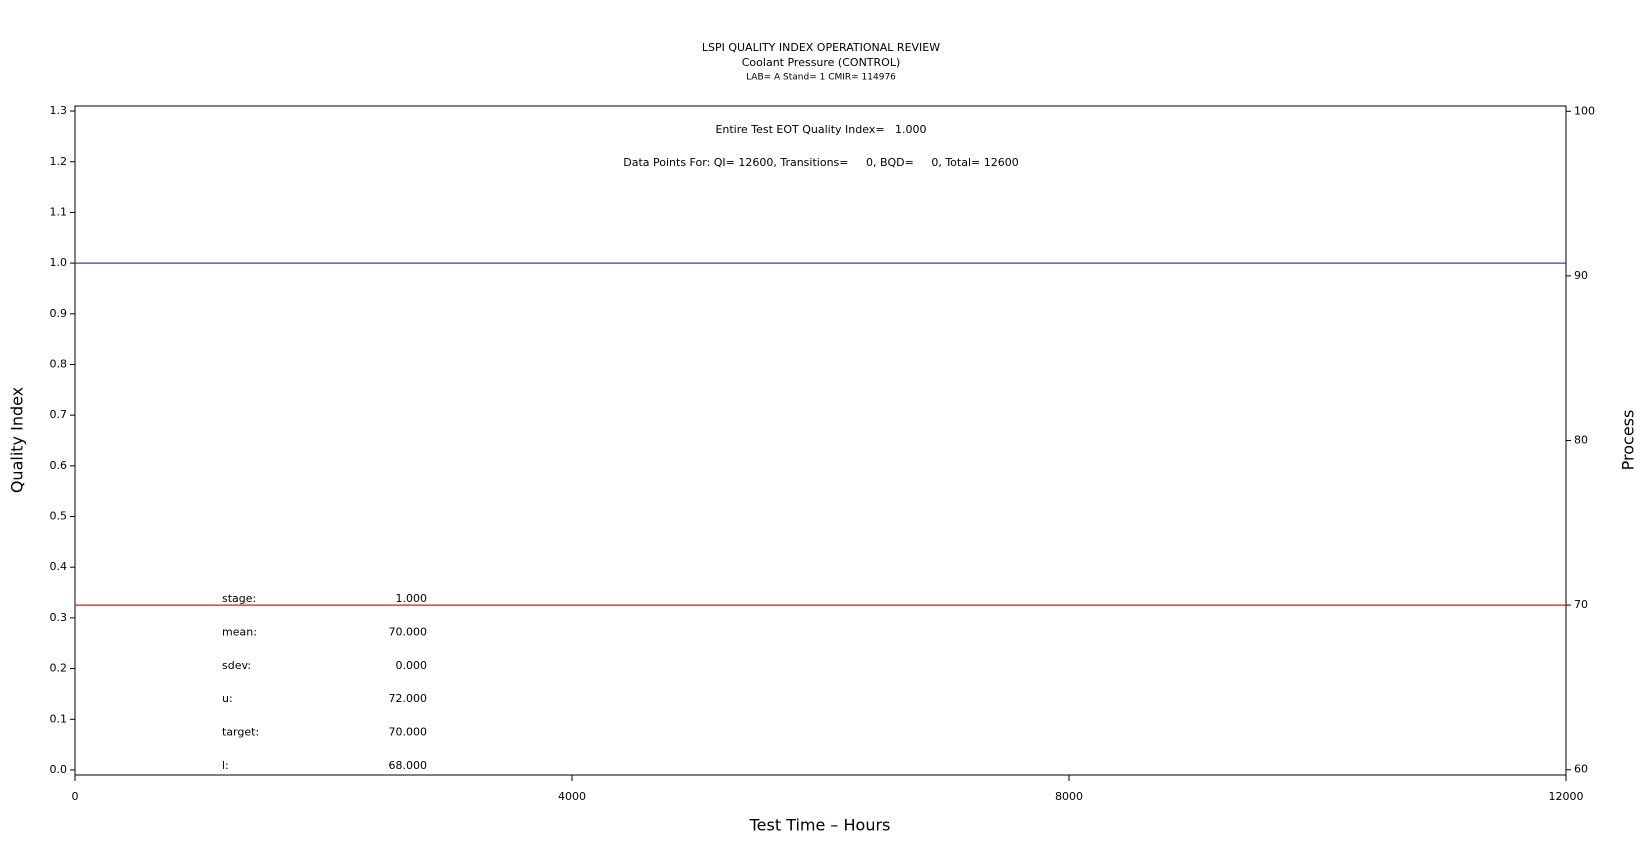  Describe the element at coordinates (240, 732) in the screenshot. I see `stat-label: target:` at that location.